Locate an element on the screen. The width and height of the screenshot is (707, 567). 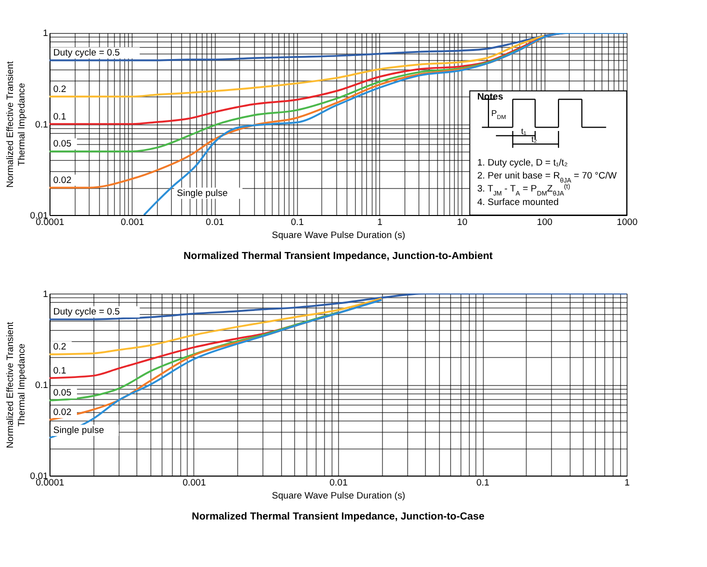
annotation: P$_{DM}$ is located at coordinates (498, 115).